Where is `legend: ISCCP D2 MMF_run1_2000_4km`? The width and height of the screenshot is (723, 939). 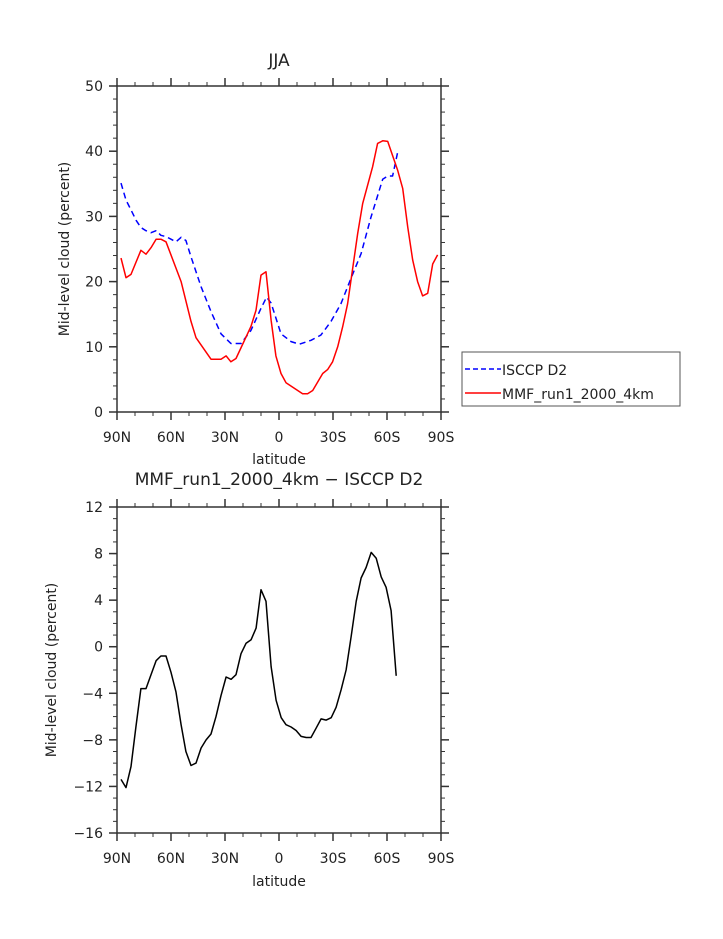 legend: ISCCP D2 MMF_run1_2000_4km is located at coordinates (571, 379).